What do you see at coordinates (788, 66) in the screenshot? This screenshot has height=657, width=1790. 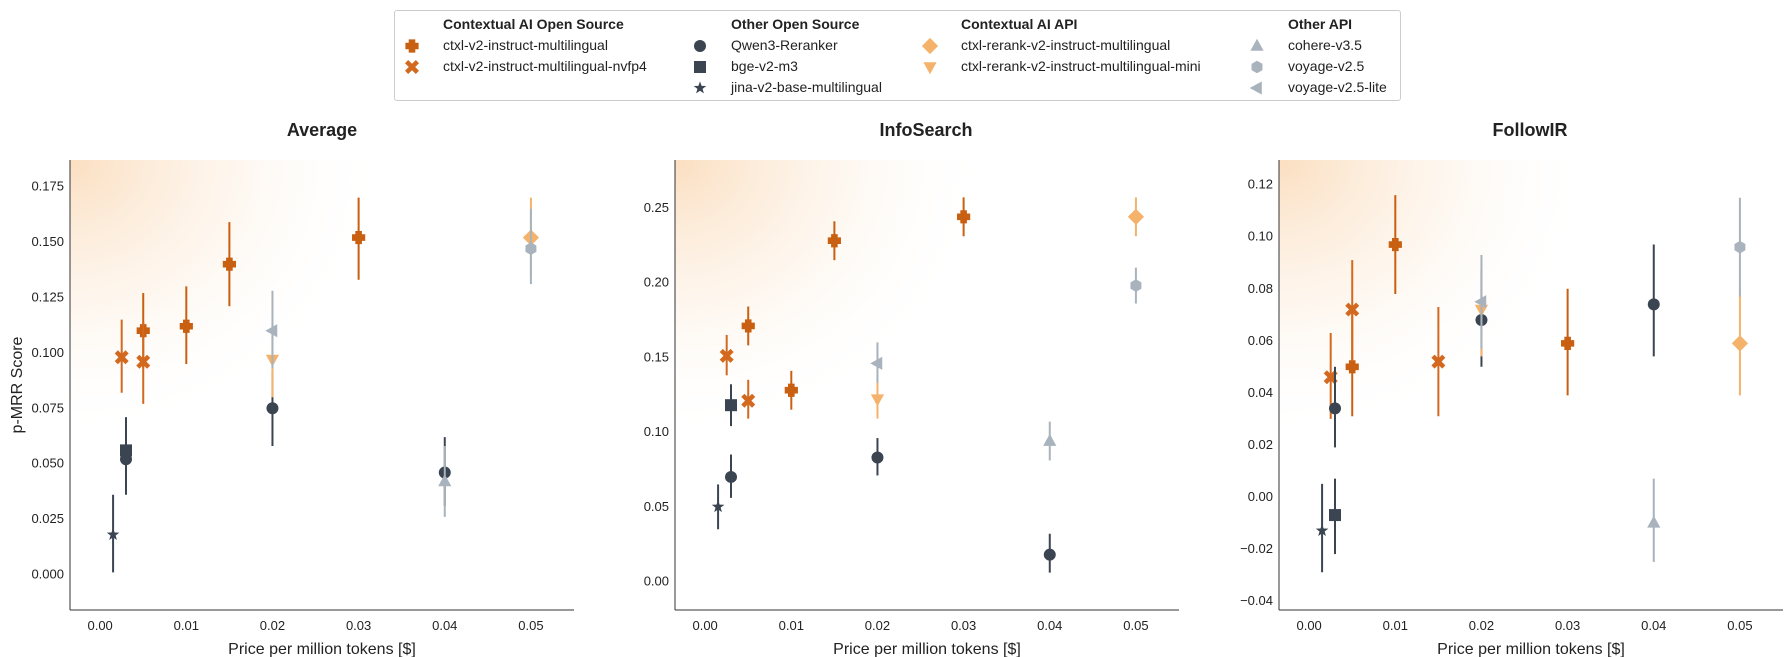 I see `legend-item: bge-v2-m3` at bounding box center [788, 66].